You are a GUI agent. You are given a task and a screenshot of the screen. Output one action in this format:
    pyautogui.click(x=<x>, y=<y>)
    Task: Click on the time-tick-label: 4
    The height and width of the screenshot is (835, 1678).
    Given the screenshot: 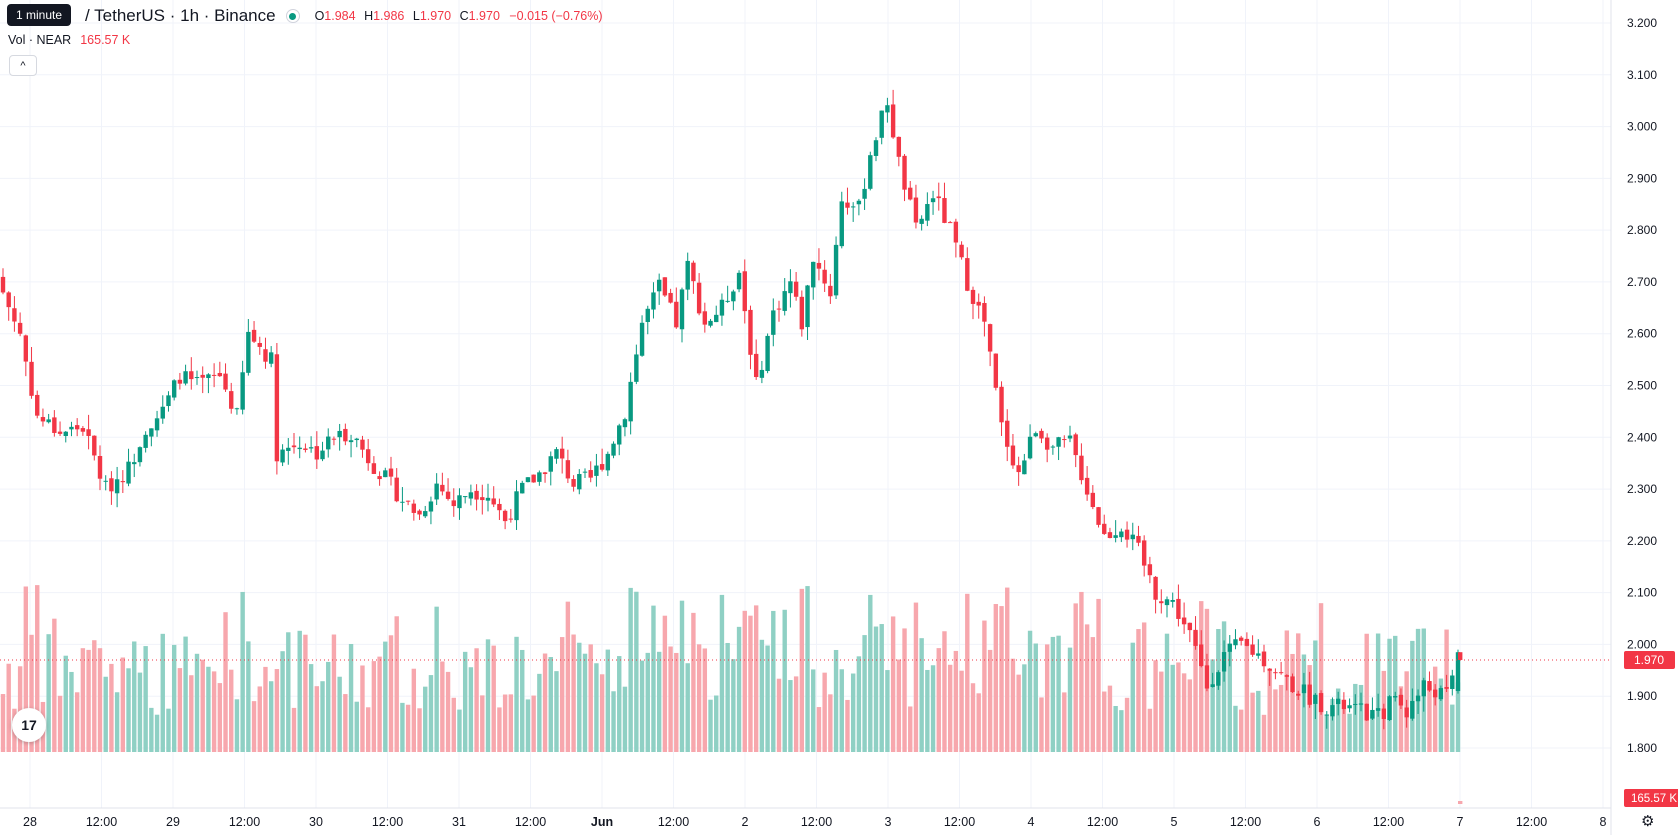 What is the action you would take?
    pyautogui.click(x=1031, y=822)
    